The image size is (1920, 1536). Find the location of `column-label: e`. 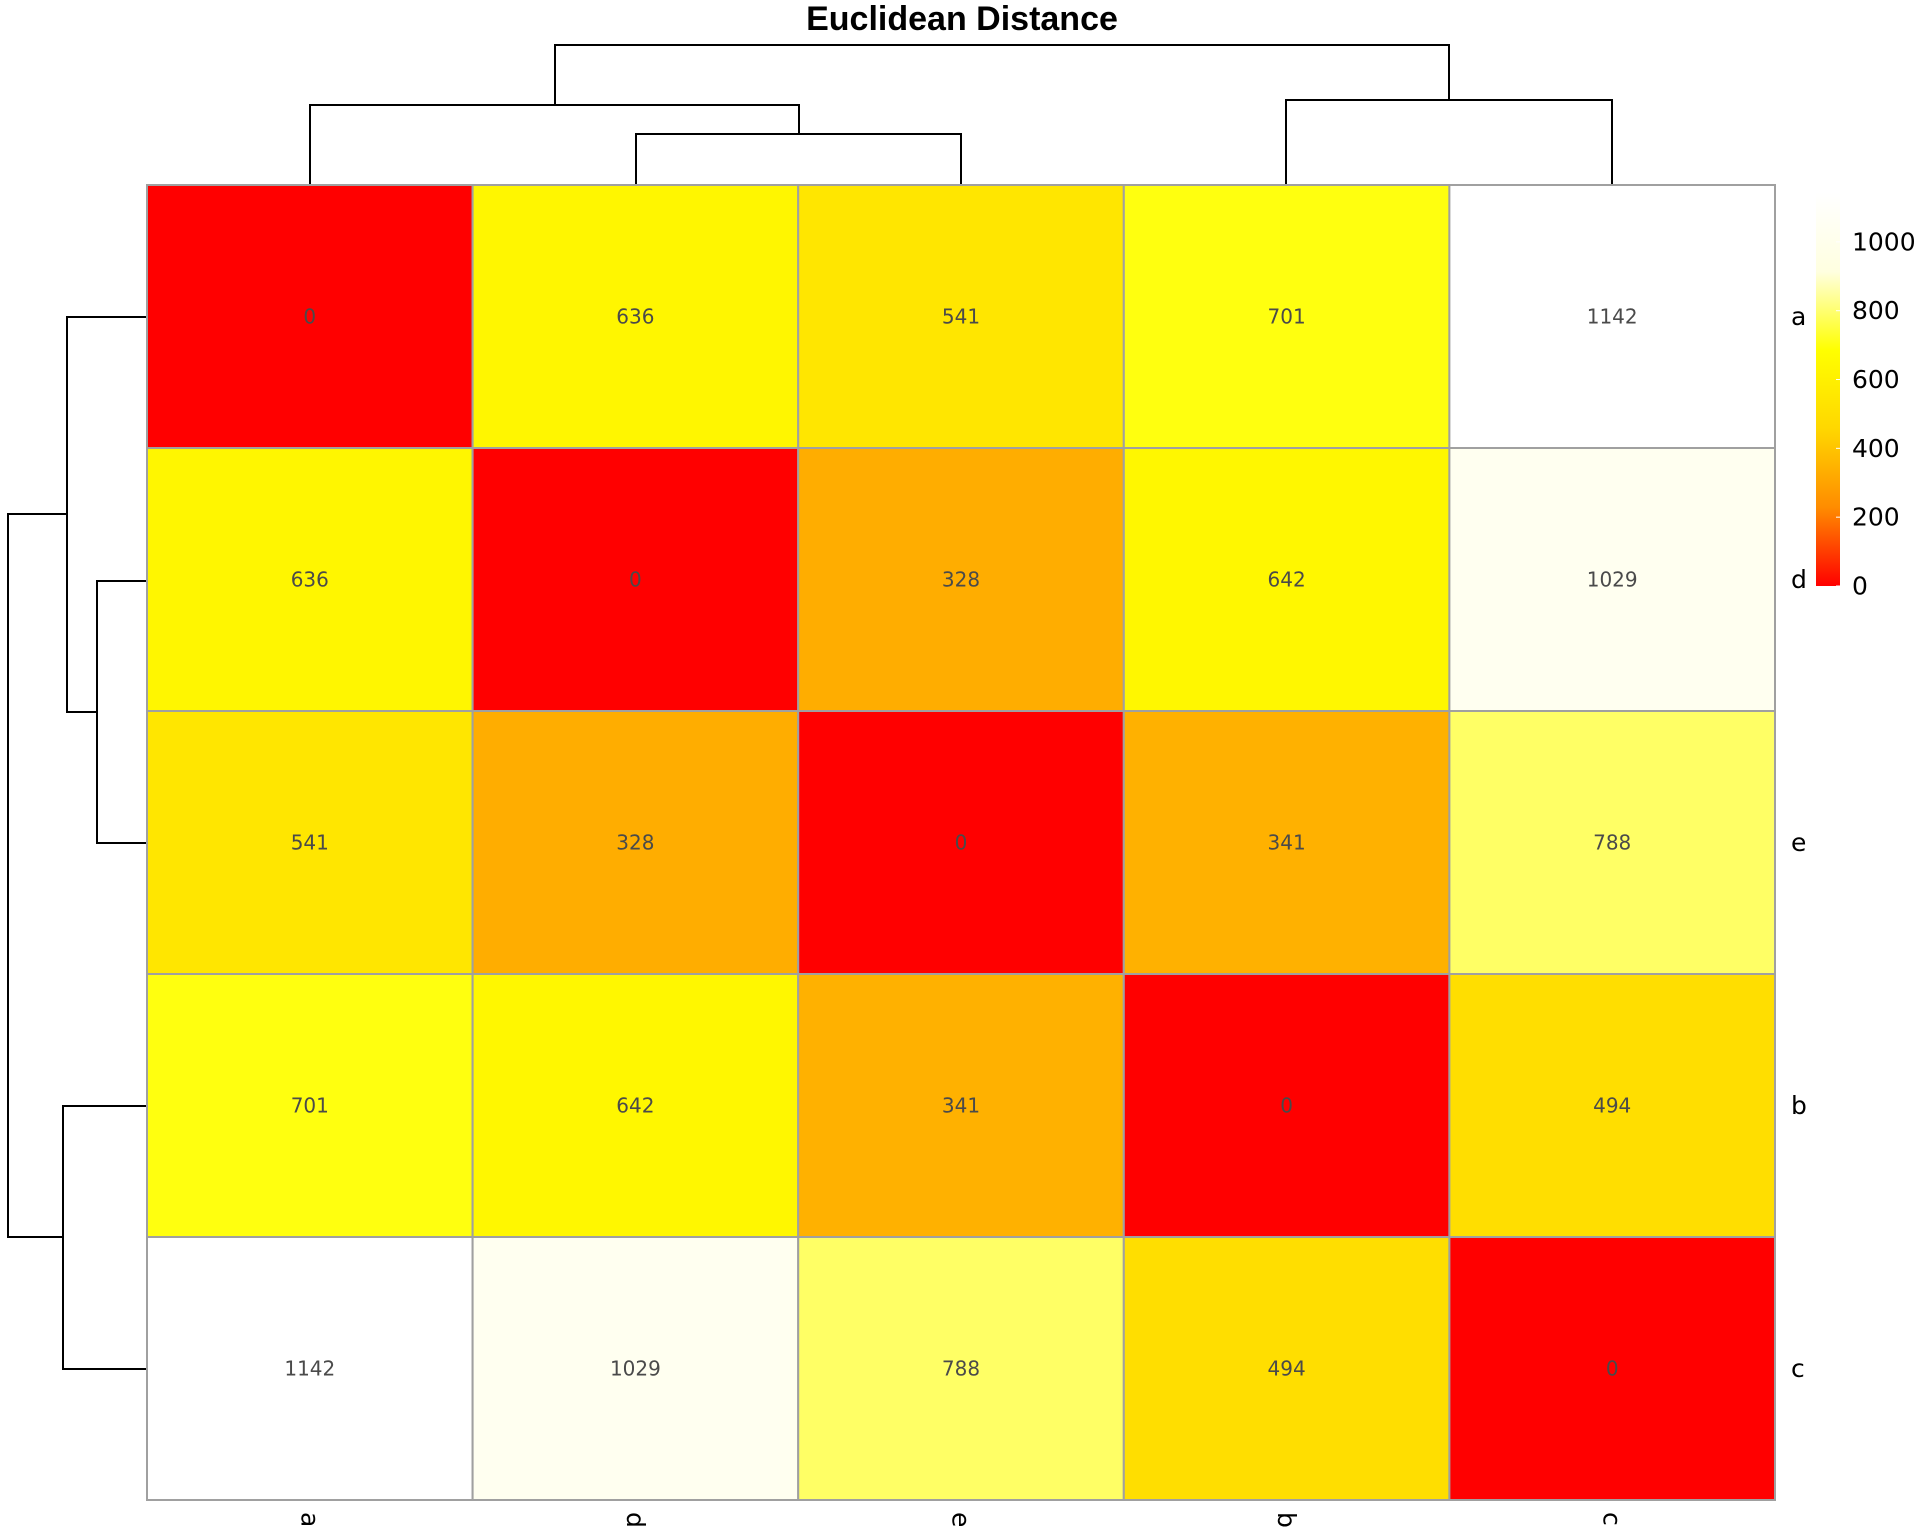

column-label: e is located at coordinates (961, 1519).